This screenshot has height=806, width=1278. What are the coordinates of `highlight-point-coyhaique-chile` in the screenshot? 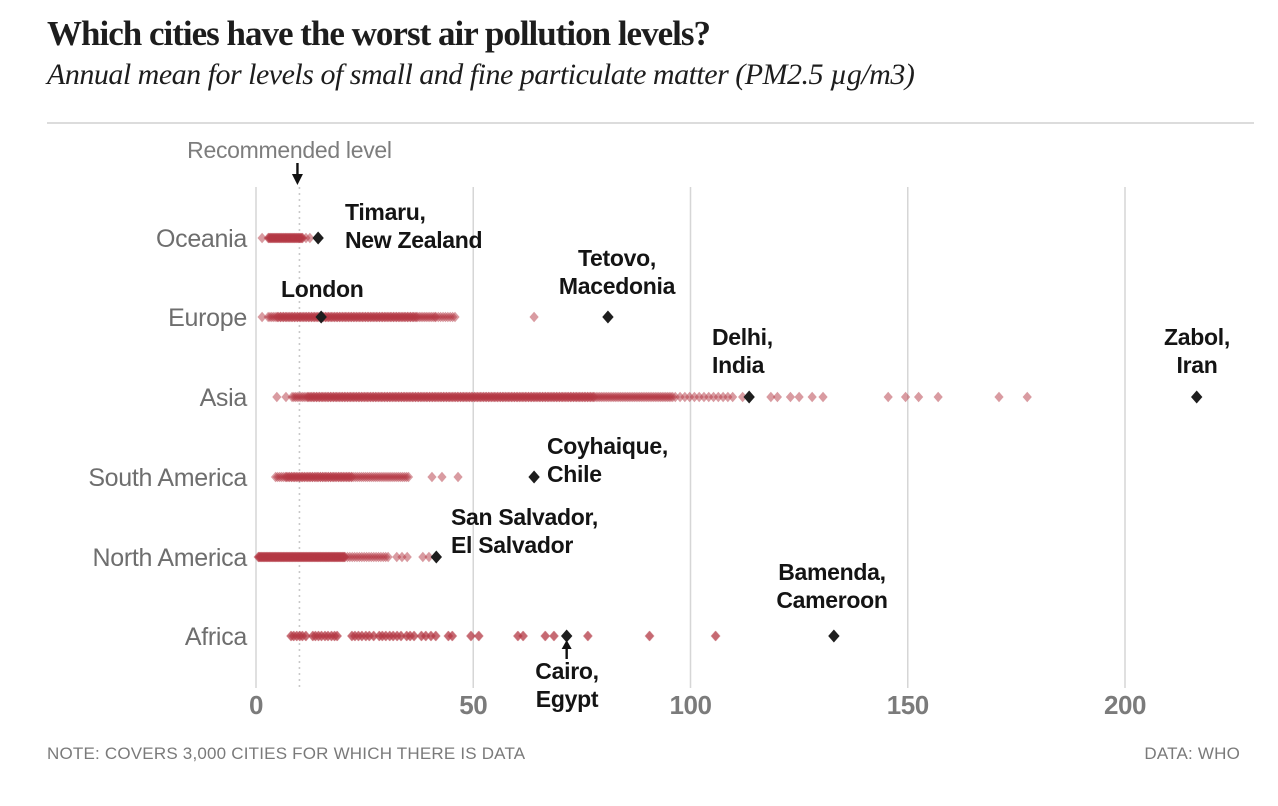 It's located at (534, 477).